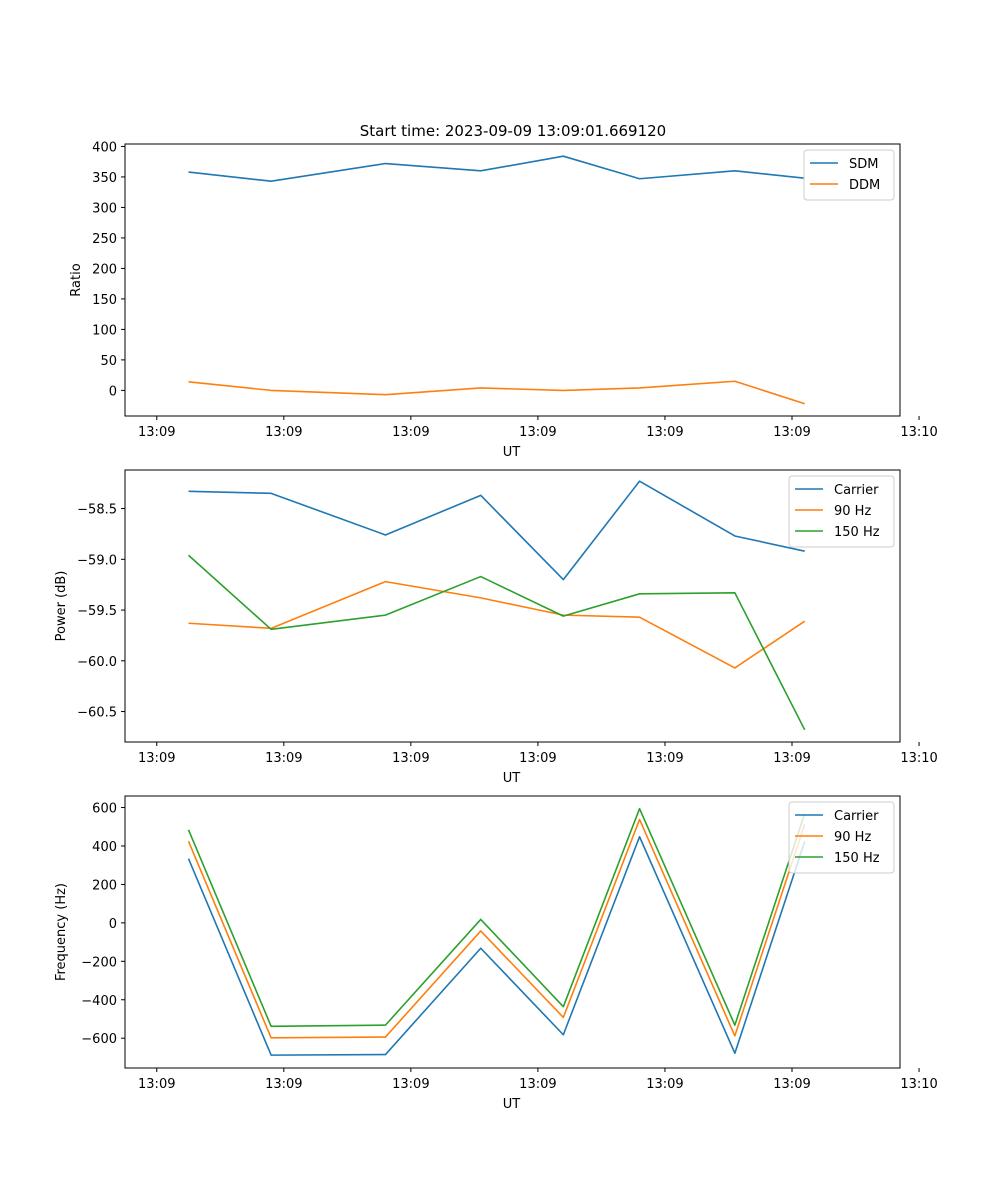 The height and width of the screenshot is (1200, 1000). Describe the element at coordinates (104, 208) in the screenshot. I see `y-tick-label: 300` at that location.